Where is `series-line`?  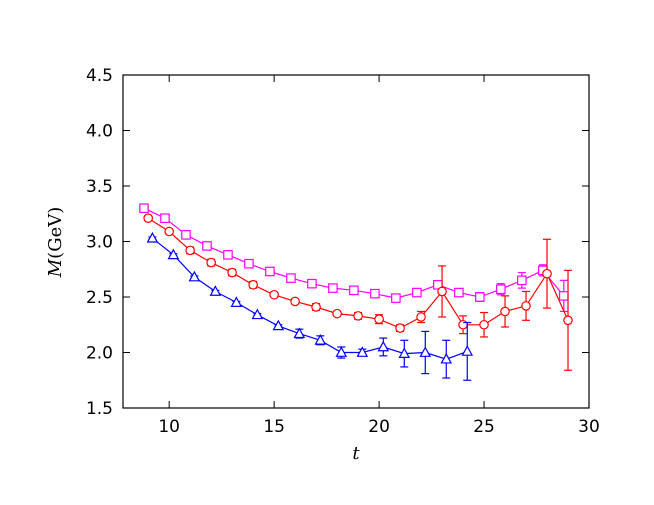 series-line is located at coordinates (310, 298).